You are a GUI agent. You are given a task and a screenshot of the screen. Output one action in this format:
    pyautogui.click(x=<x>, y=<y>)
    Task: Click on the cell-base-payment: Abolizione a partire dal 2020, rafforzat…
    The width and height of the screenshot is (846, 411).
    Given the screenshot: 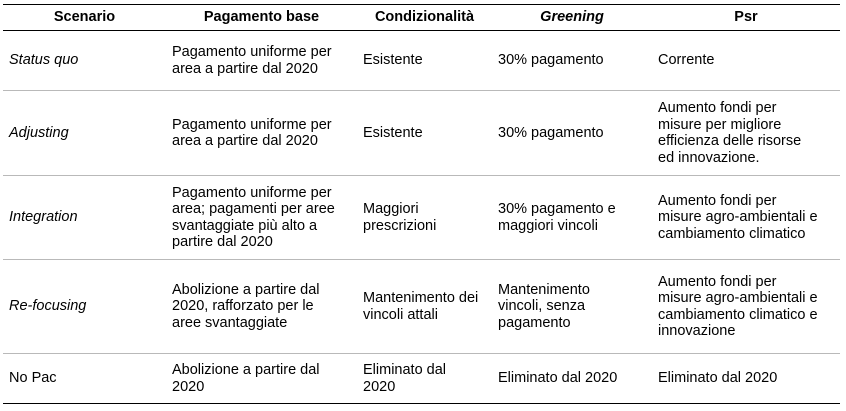 What is the action you would take?
    pyautogui.click(x=261, y=306)
    